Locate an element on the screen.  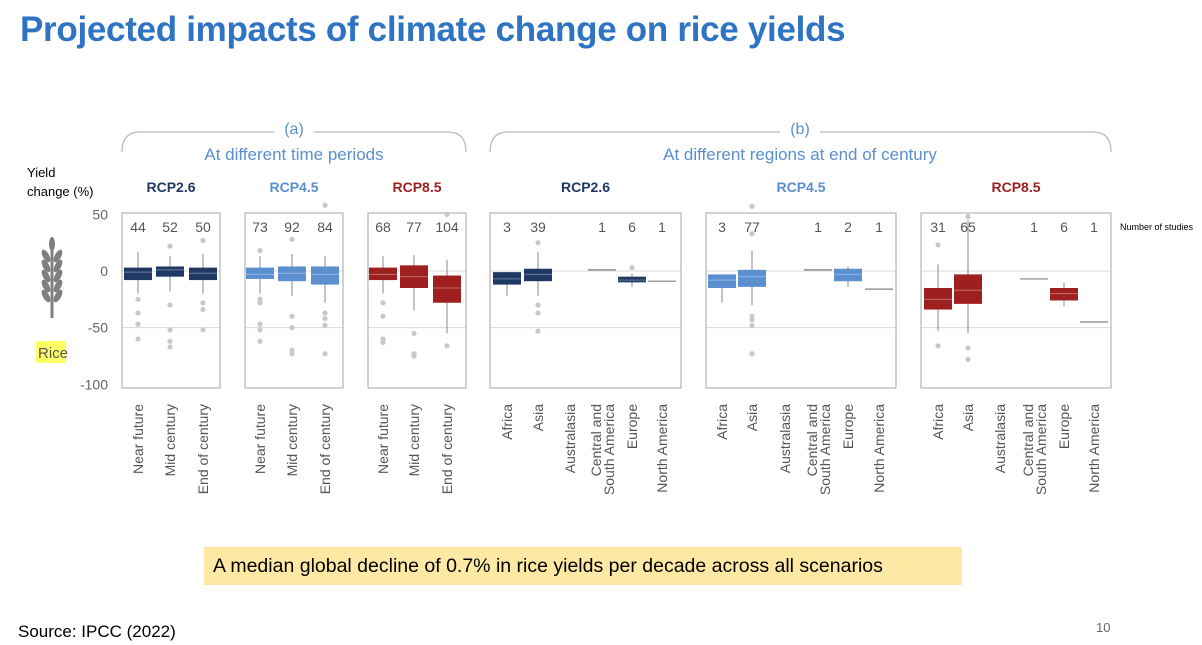
page-number: 10 is located at coordinates (1103, 627).